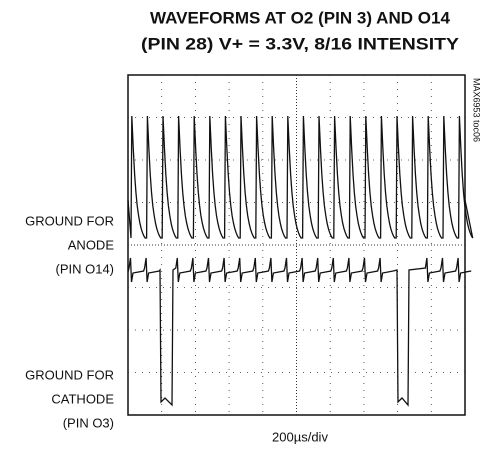  Describe the element at coordinates (477, 110) in the screenshot. I see `figure-code: MAX6953 toc06` at that location.